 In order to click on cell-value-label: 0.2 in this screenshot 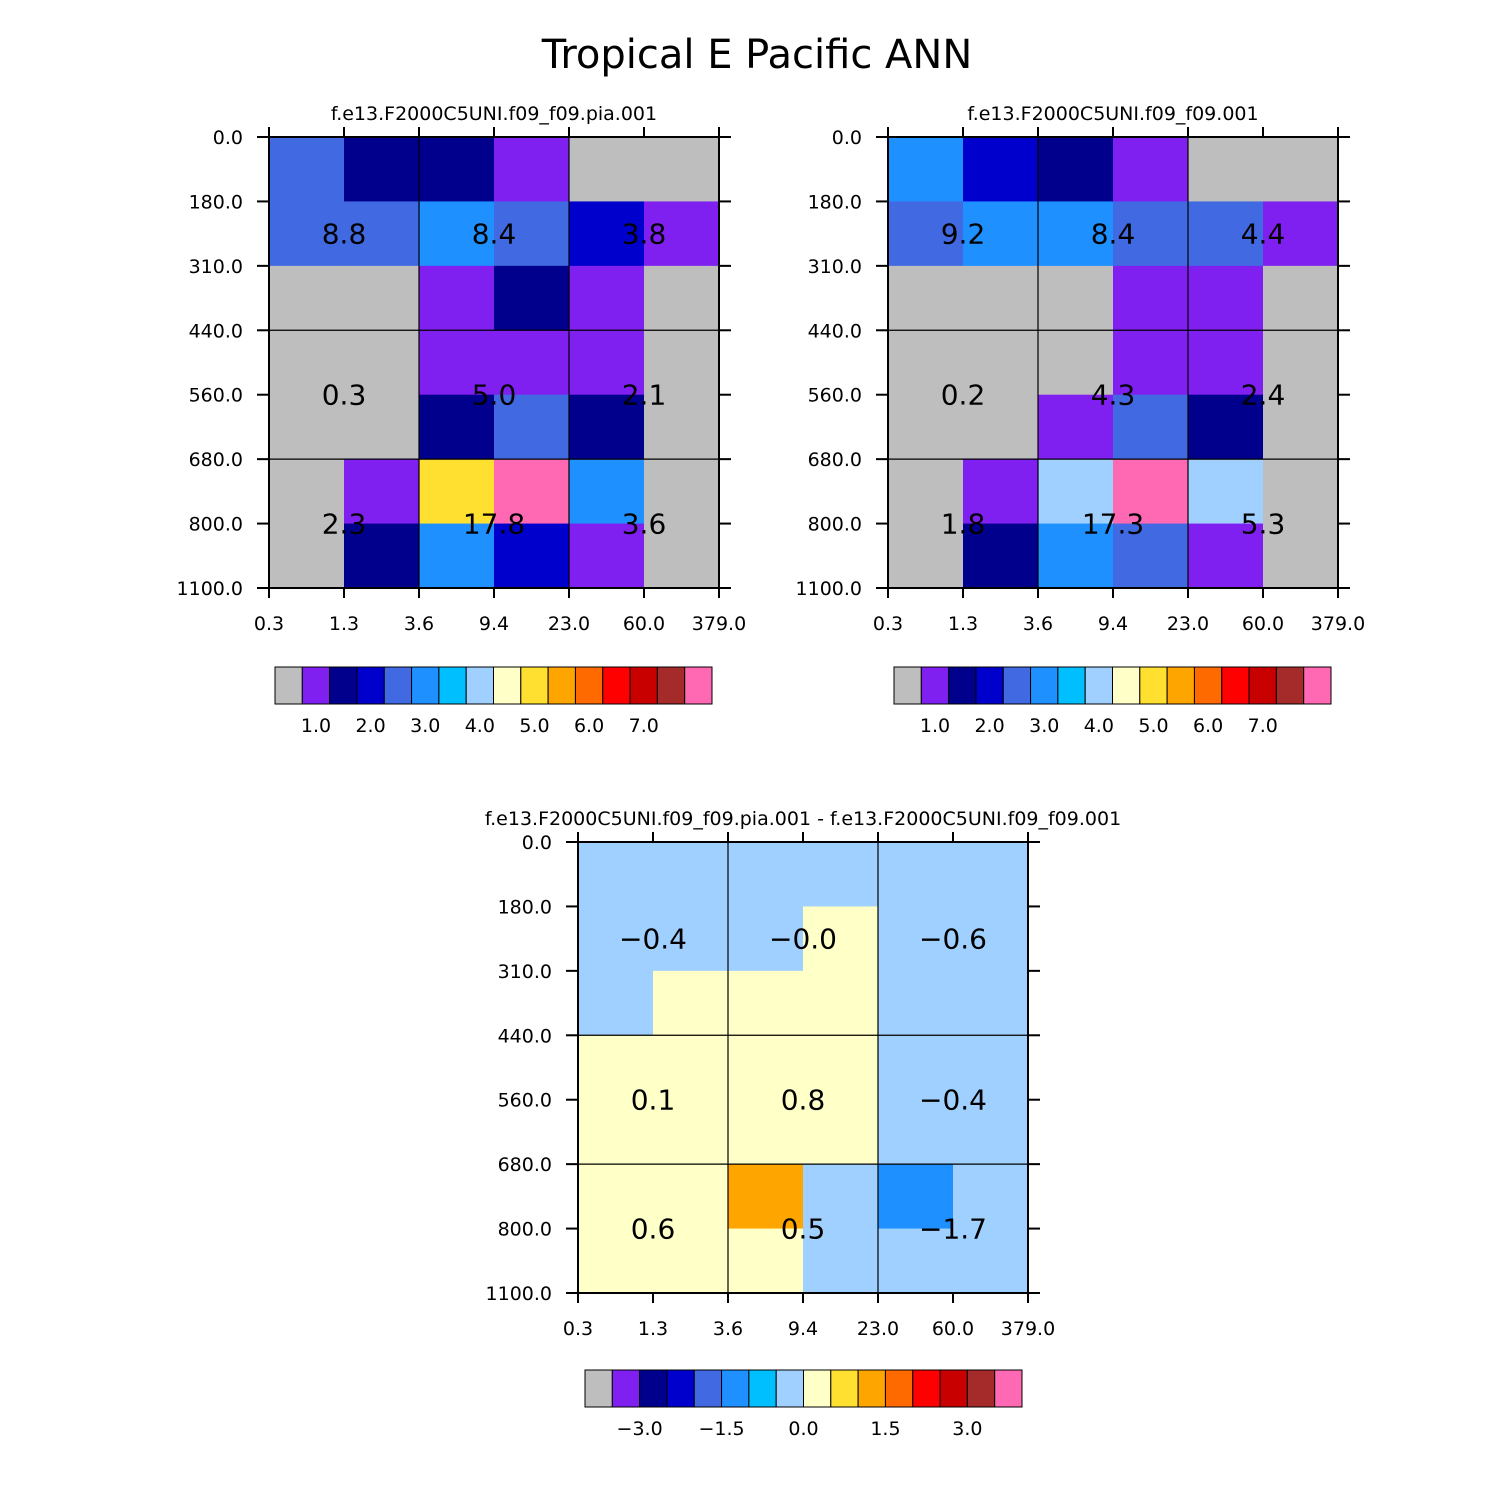, I will do `click(963, 395)`.